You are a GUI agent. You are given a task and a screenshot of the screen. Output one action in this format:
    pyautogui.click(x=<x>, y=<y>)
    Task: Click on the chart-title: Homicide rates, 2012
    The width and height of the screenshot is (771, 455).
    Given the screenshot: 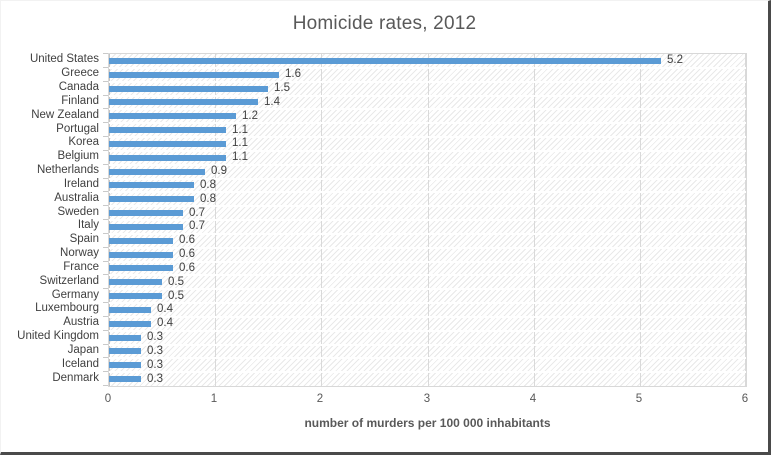 What is the action you would take?
    pyautogui.click(x=384, y=23)
    